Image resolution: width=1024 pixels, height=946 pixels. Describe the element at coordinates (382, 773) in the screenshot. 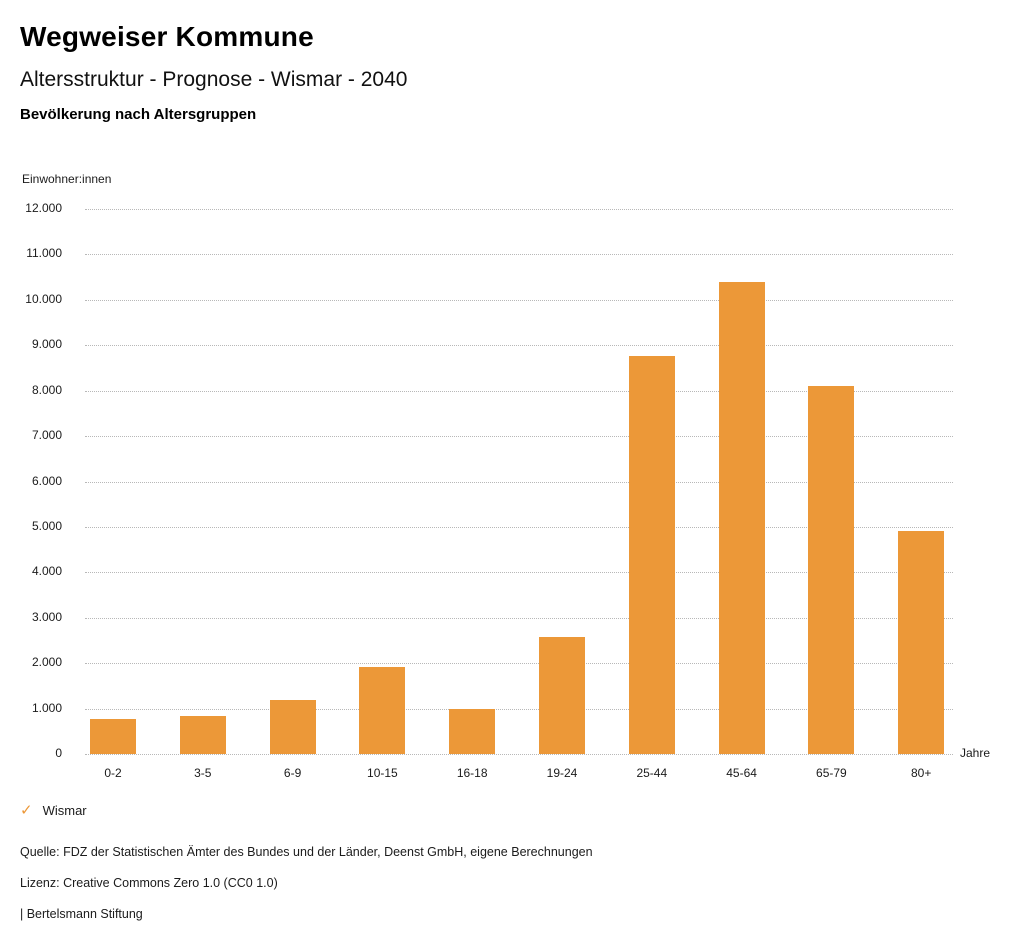

I see `x-axis-tick-label: 10-15` at that location.